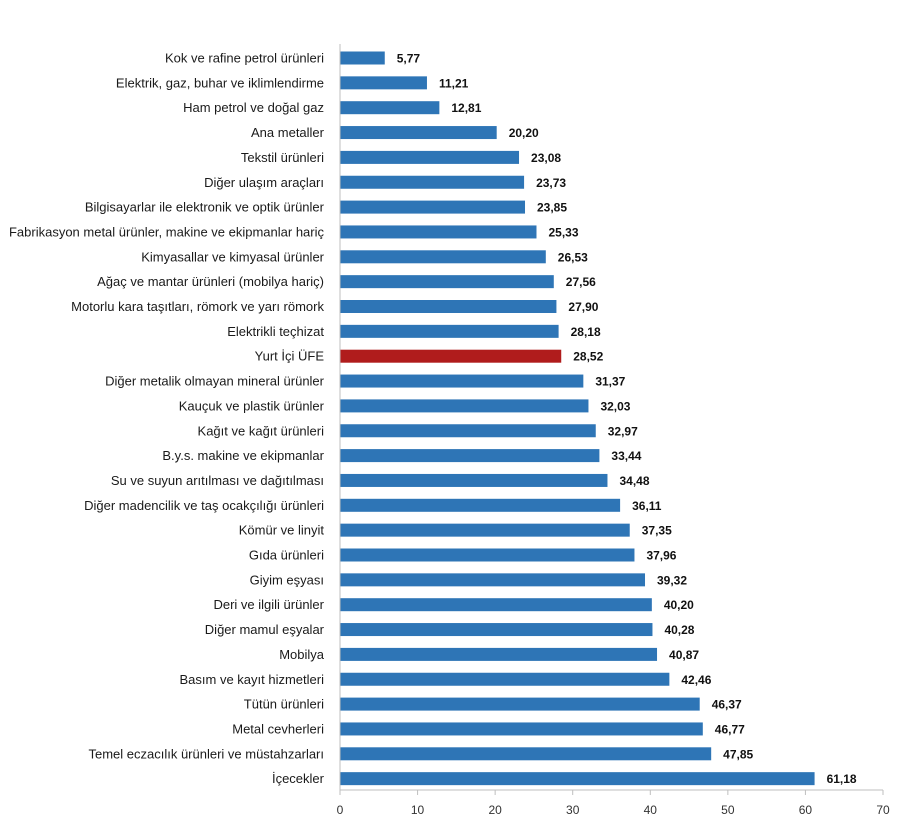  What do you see at coordinates (340, 810) in the screenshot?
I see `x-tick-label: 0` at bounding box center [340, 810].